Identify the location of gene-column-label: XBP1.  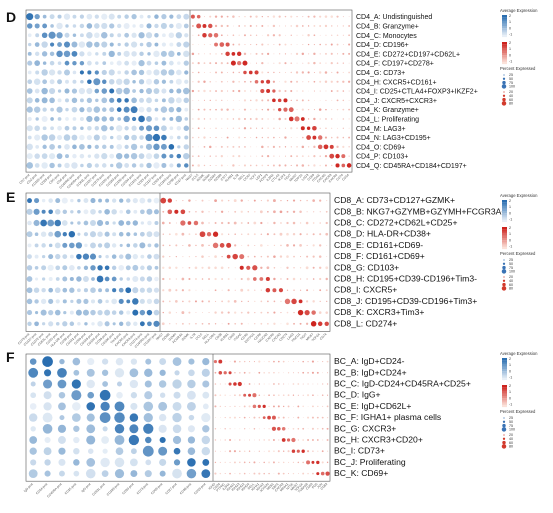
(275, 486).